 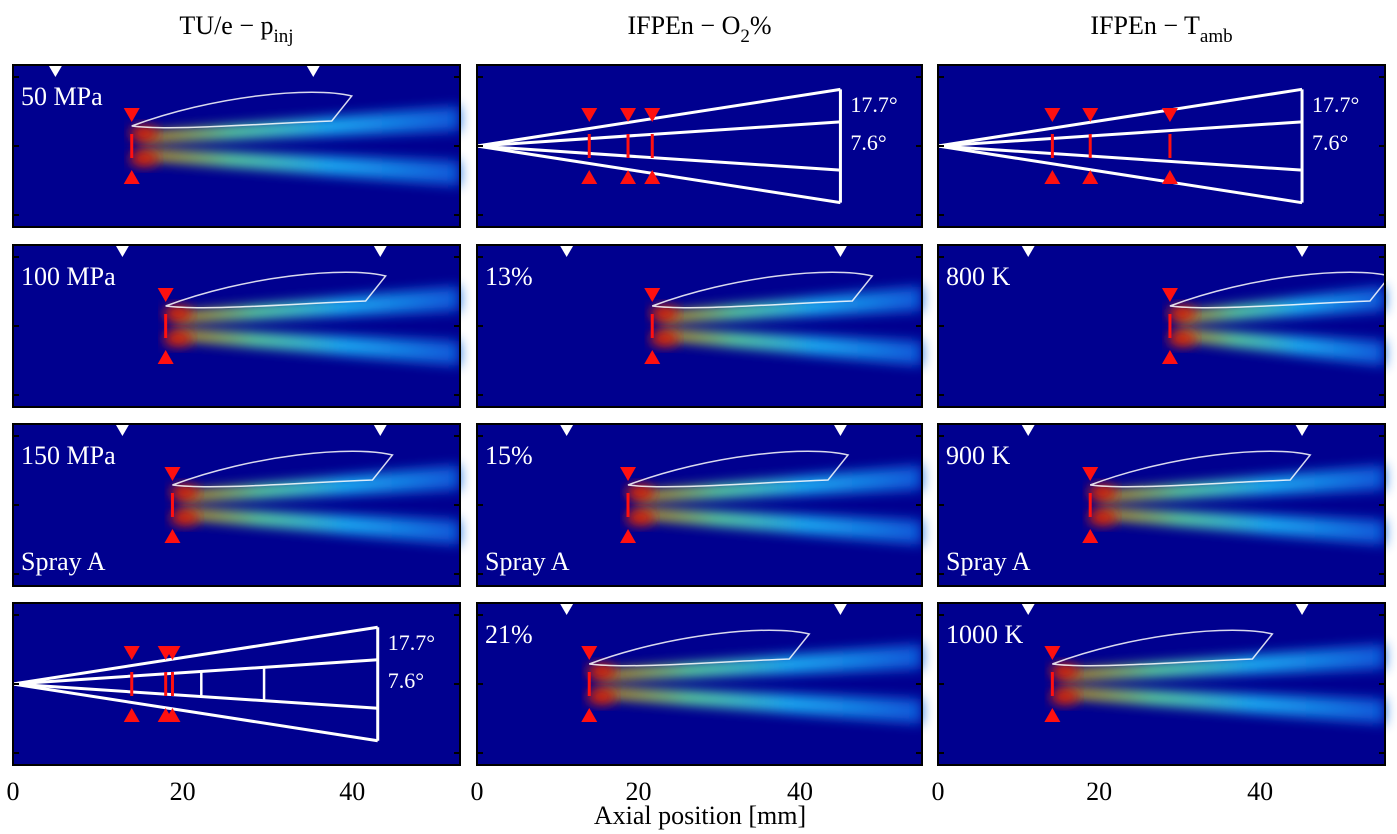 What do you see at coordinates (761, 25) in the screenshot?
I see `title-after: %` at bounding box center [761, 25].